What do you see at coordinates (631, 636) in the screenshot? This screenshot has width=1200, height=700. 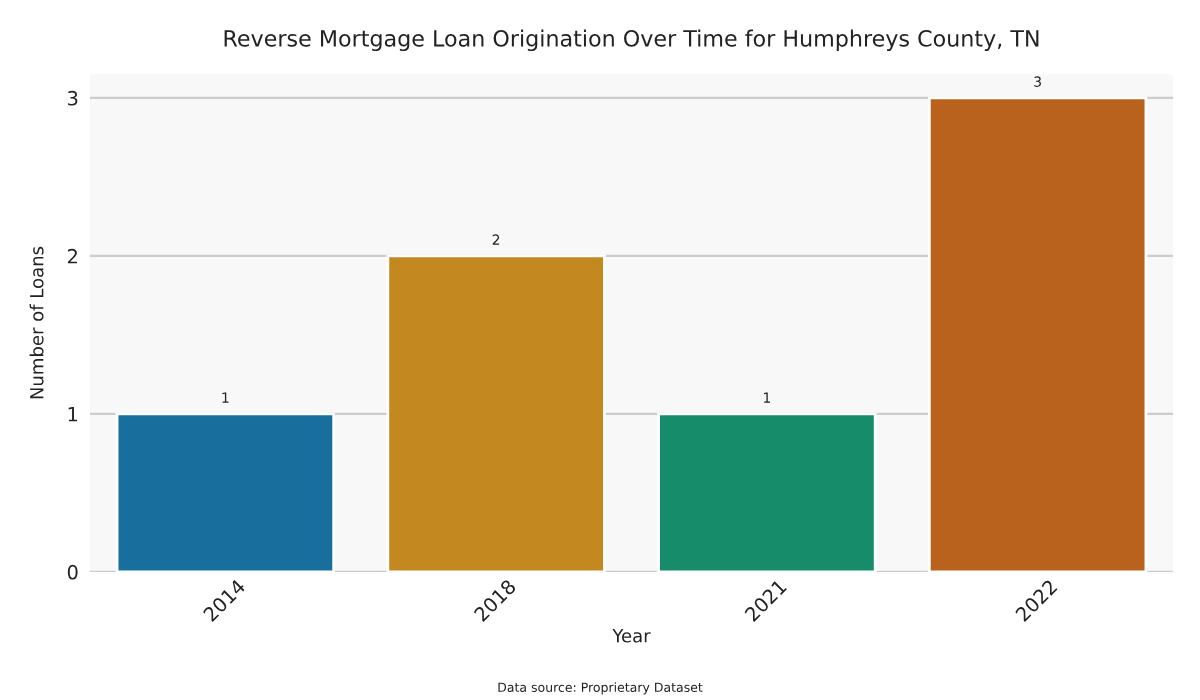 I see `x-axis-title: Year` at bounding box center [631, 636].